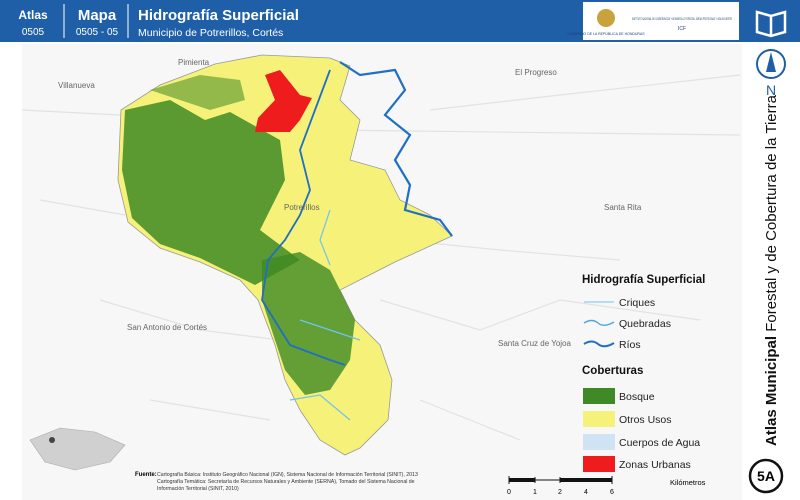 This screenshot has height=500, width=800. Describe the element at coordinates (76, 85) in the screenshot. I see `place-label: Villanueva` at that location.